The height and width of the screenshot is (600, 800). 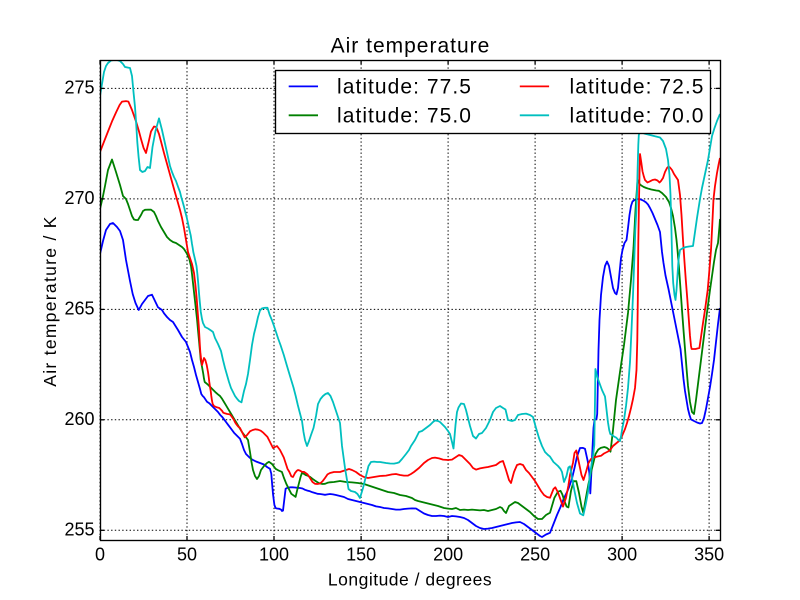 I want to click on svg-text: 50, so click(x=187, y=555).